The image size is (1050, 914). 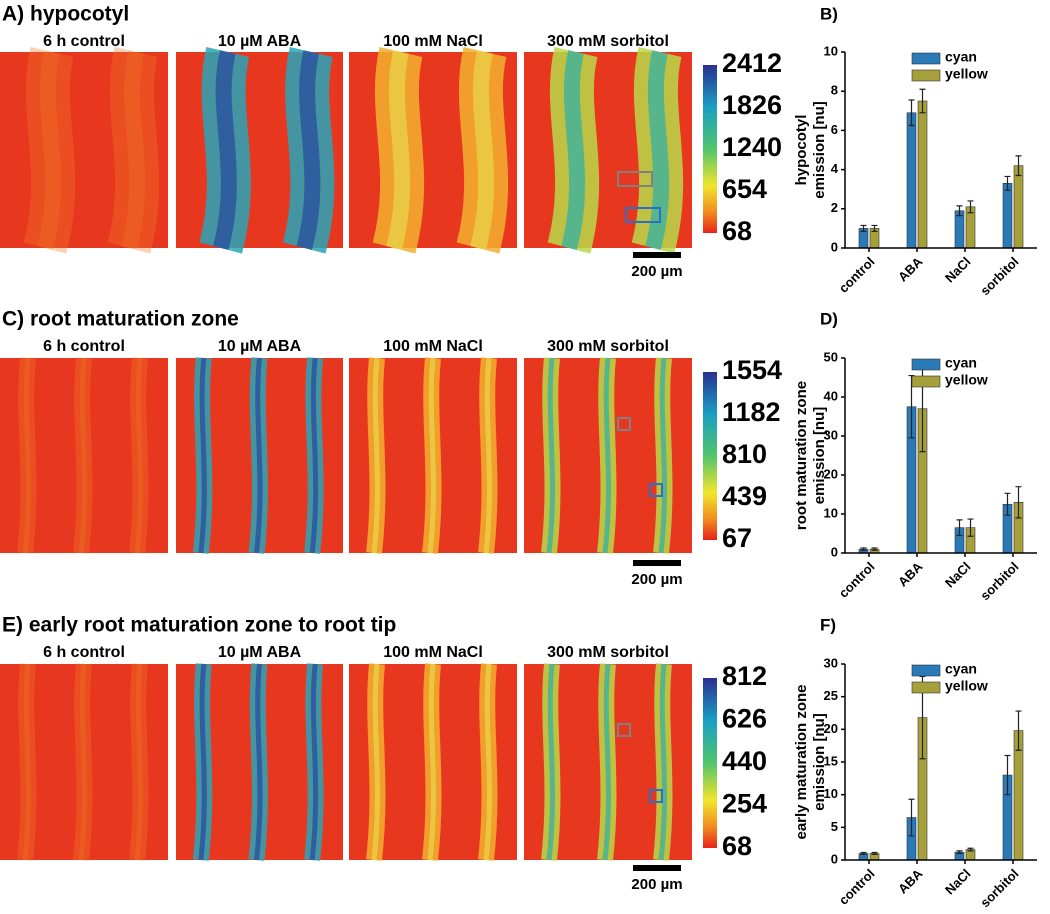 What do you see at coordinates (831, 695) in the screenshot?
I see `y-tick-label: 25` at bounding box center [831, 695].